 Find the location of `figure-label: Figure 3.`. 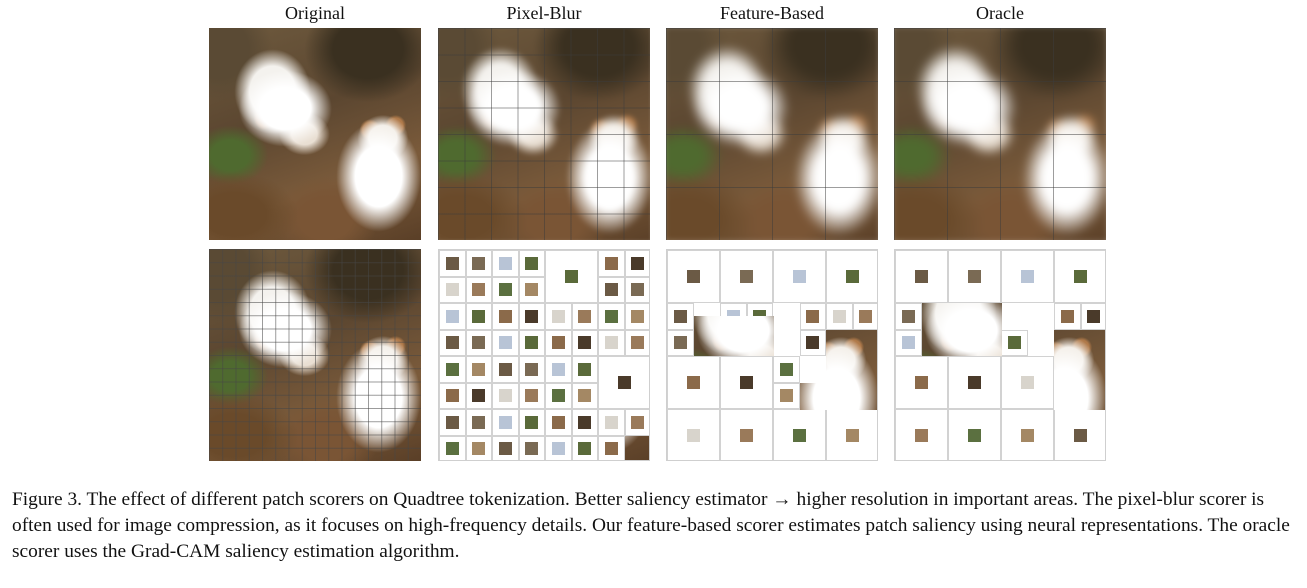

figure-label: Figure 3. is located at coordinates (47, 499).